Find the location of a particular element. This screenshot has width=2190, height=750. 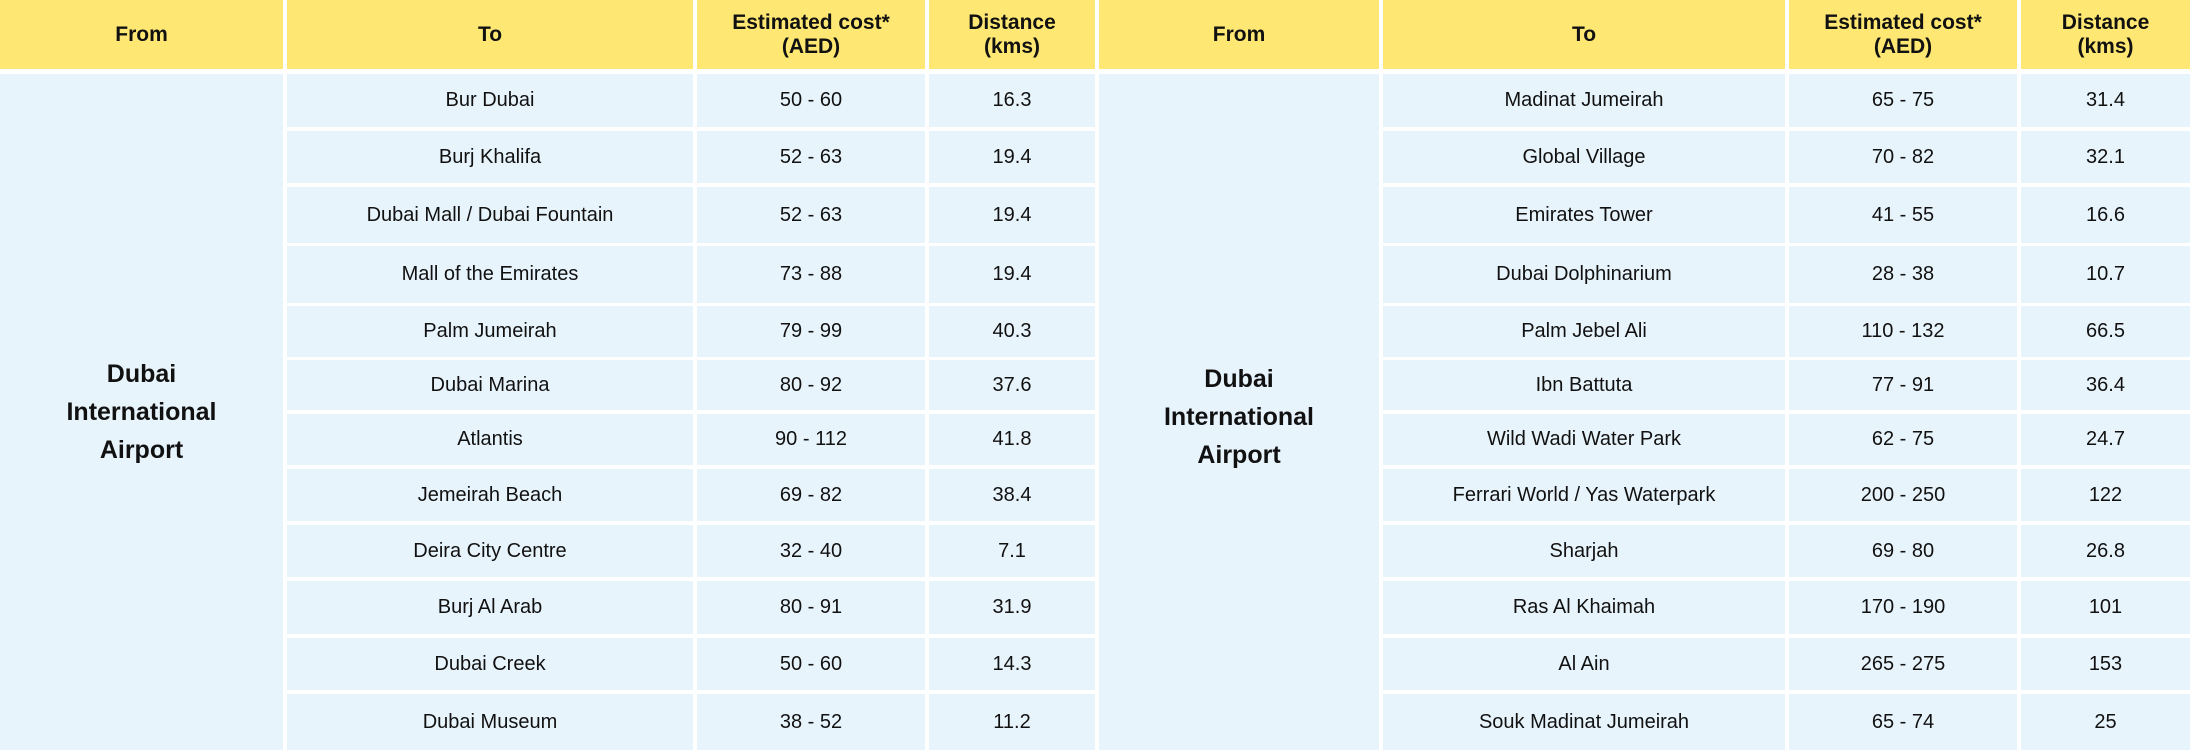

cell-to-value: Madinat Jumeirah is located at coordinates (1584, 100).